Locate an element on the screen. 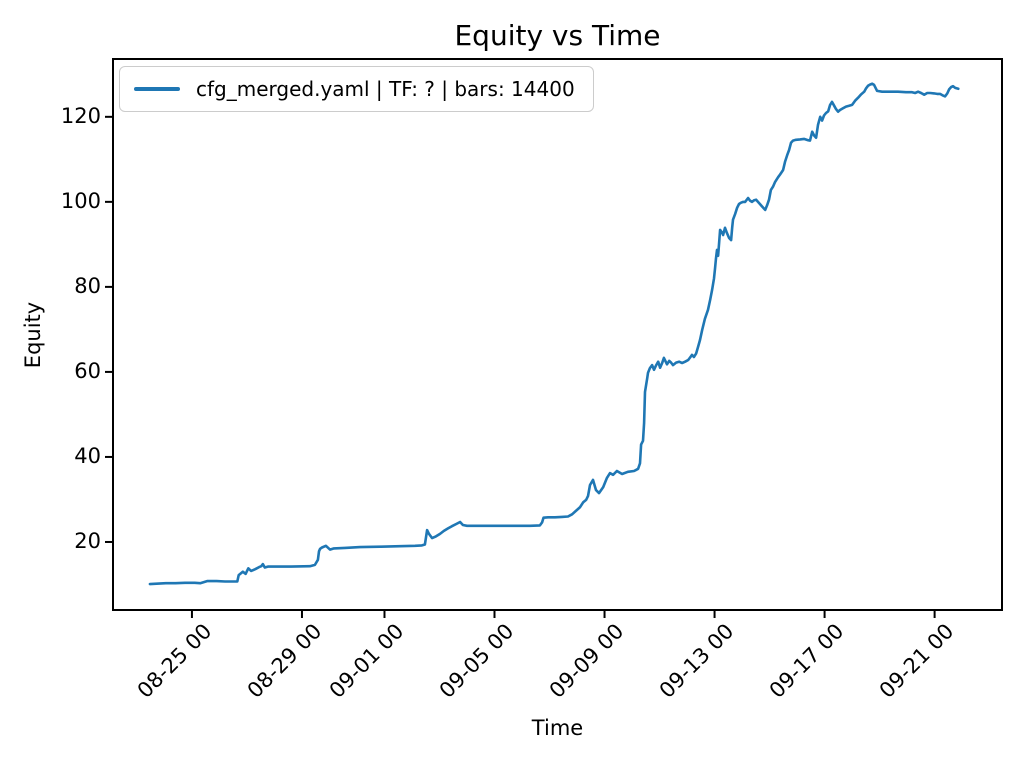 The width and height of the screenshot is (1024, 768). chart-title: Equity vs Time is located at coordinates (557, 35).